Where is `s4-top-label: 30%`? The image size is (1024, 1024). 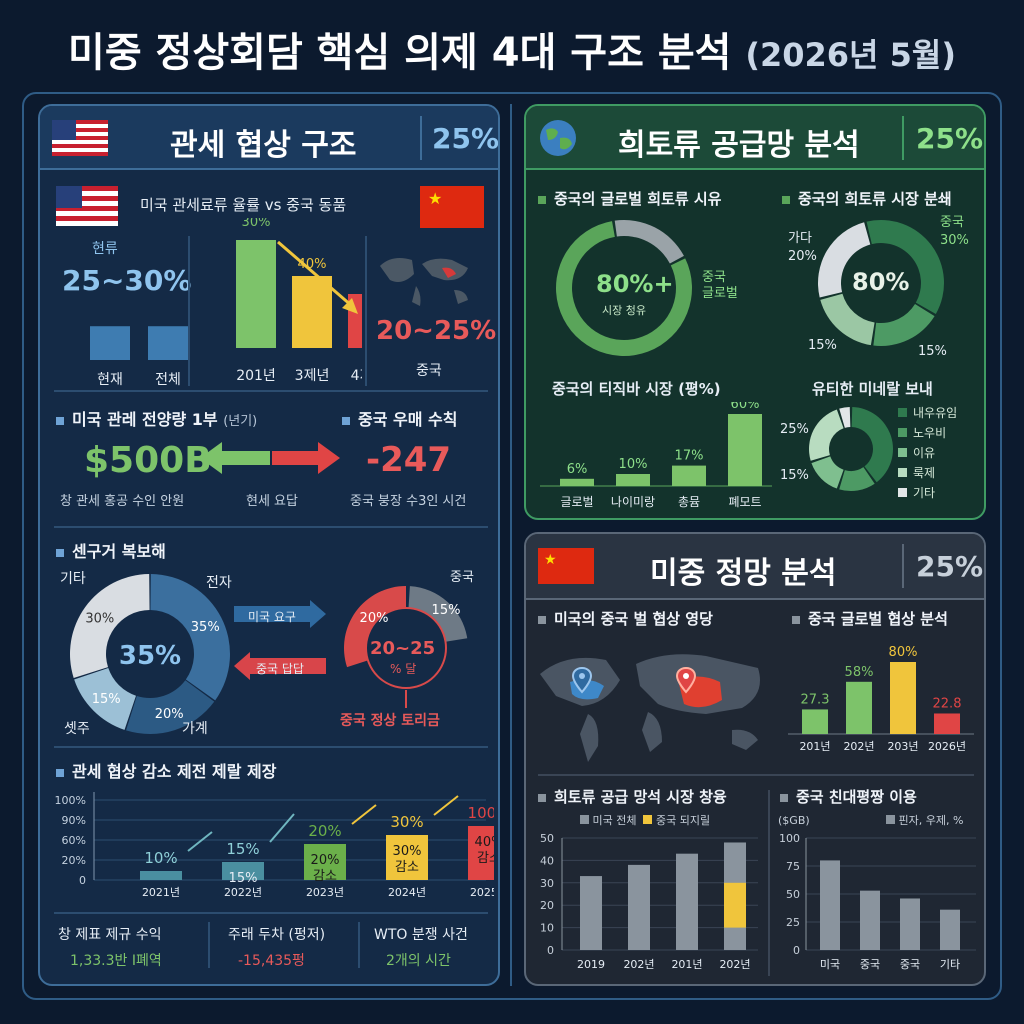
s4-top-label: 30% is located at coordinates (406, 822).